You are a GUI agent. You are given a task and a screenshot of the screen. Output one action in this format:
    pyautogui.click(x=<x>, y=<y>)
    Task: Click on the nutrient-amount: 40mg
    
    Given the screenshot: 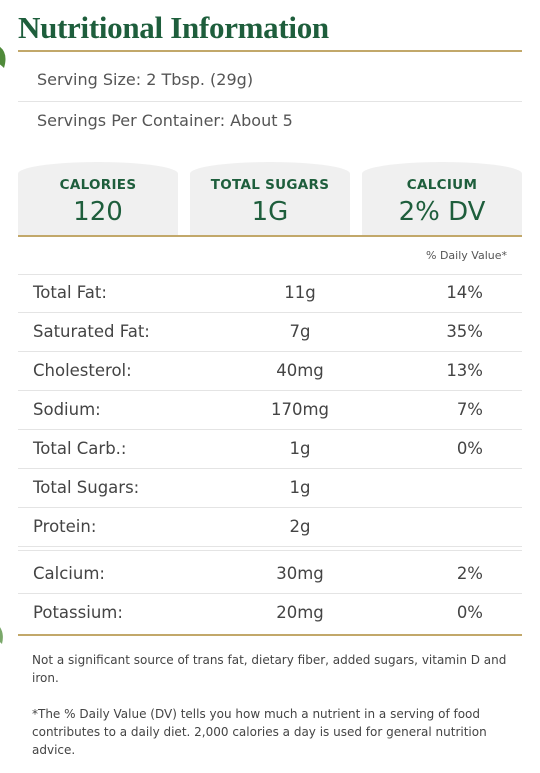 What is the action you would take?
    pyautogui.click(x=300, y=370)
    